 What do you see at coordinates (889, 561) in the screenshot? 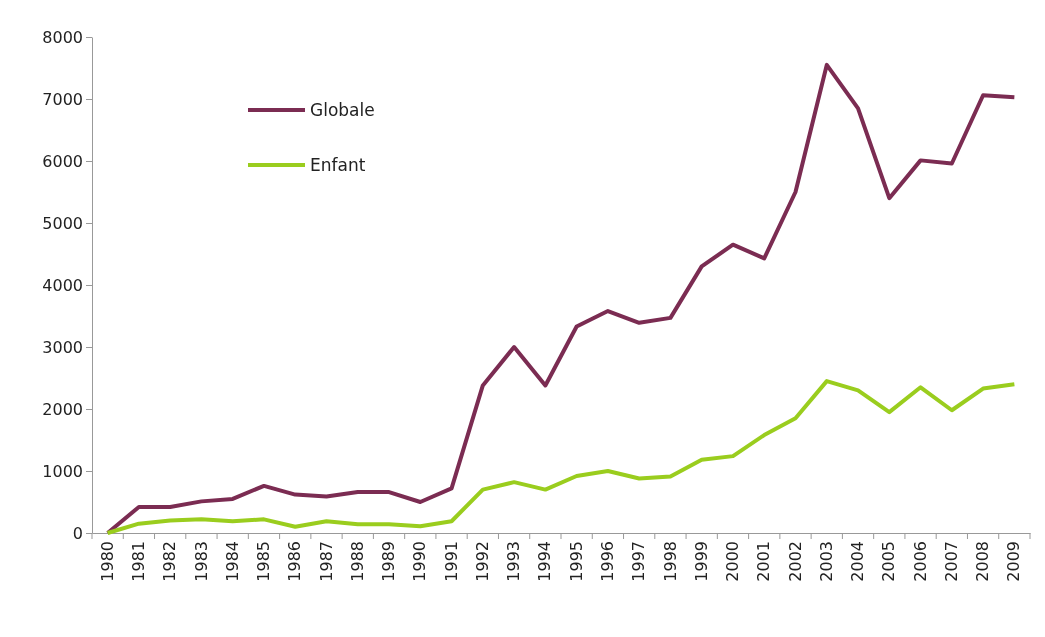
I see `x-tick-label: 2005` at bounding box center [889, 561].